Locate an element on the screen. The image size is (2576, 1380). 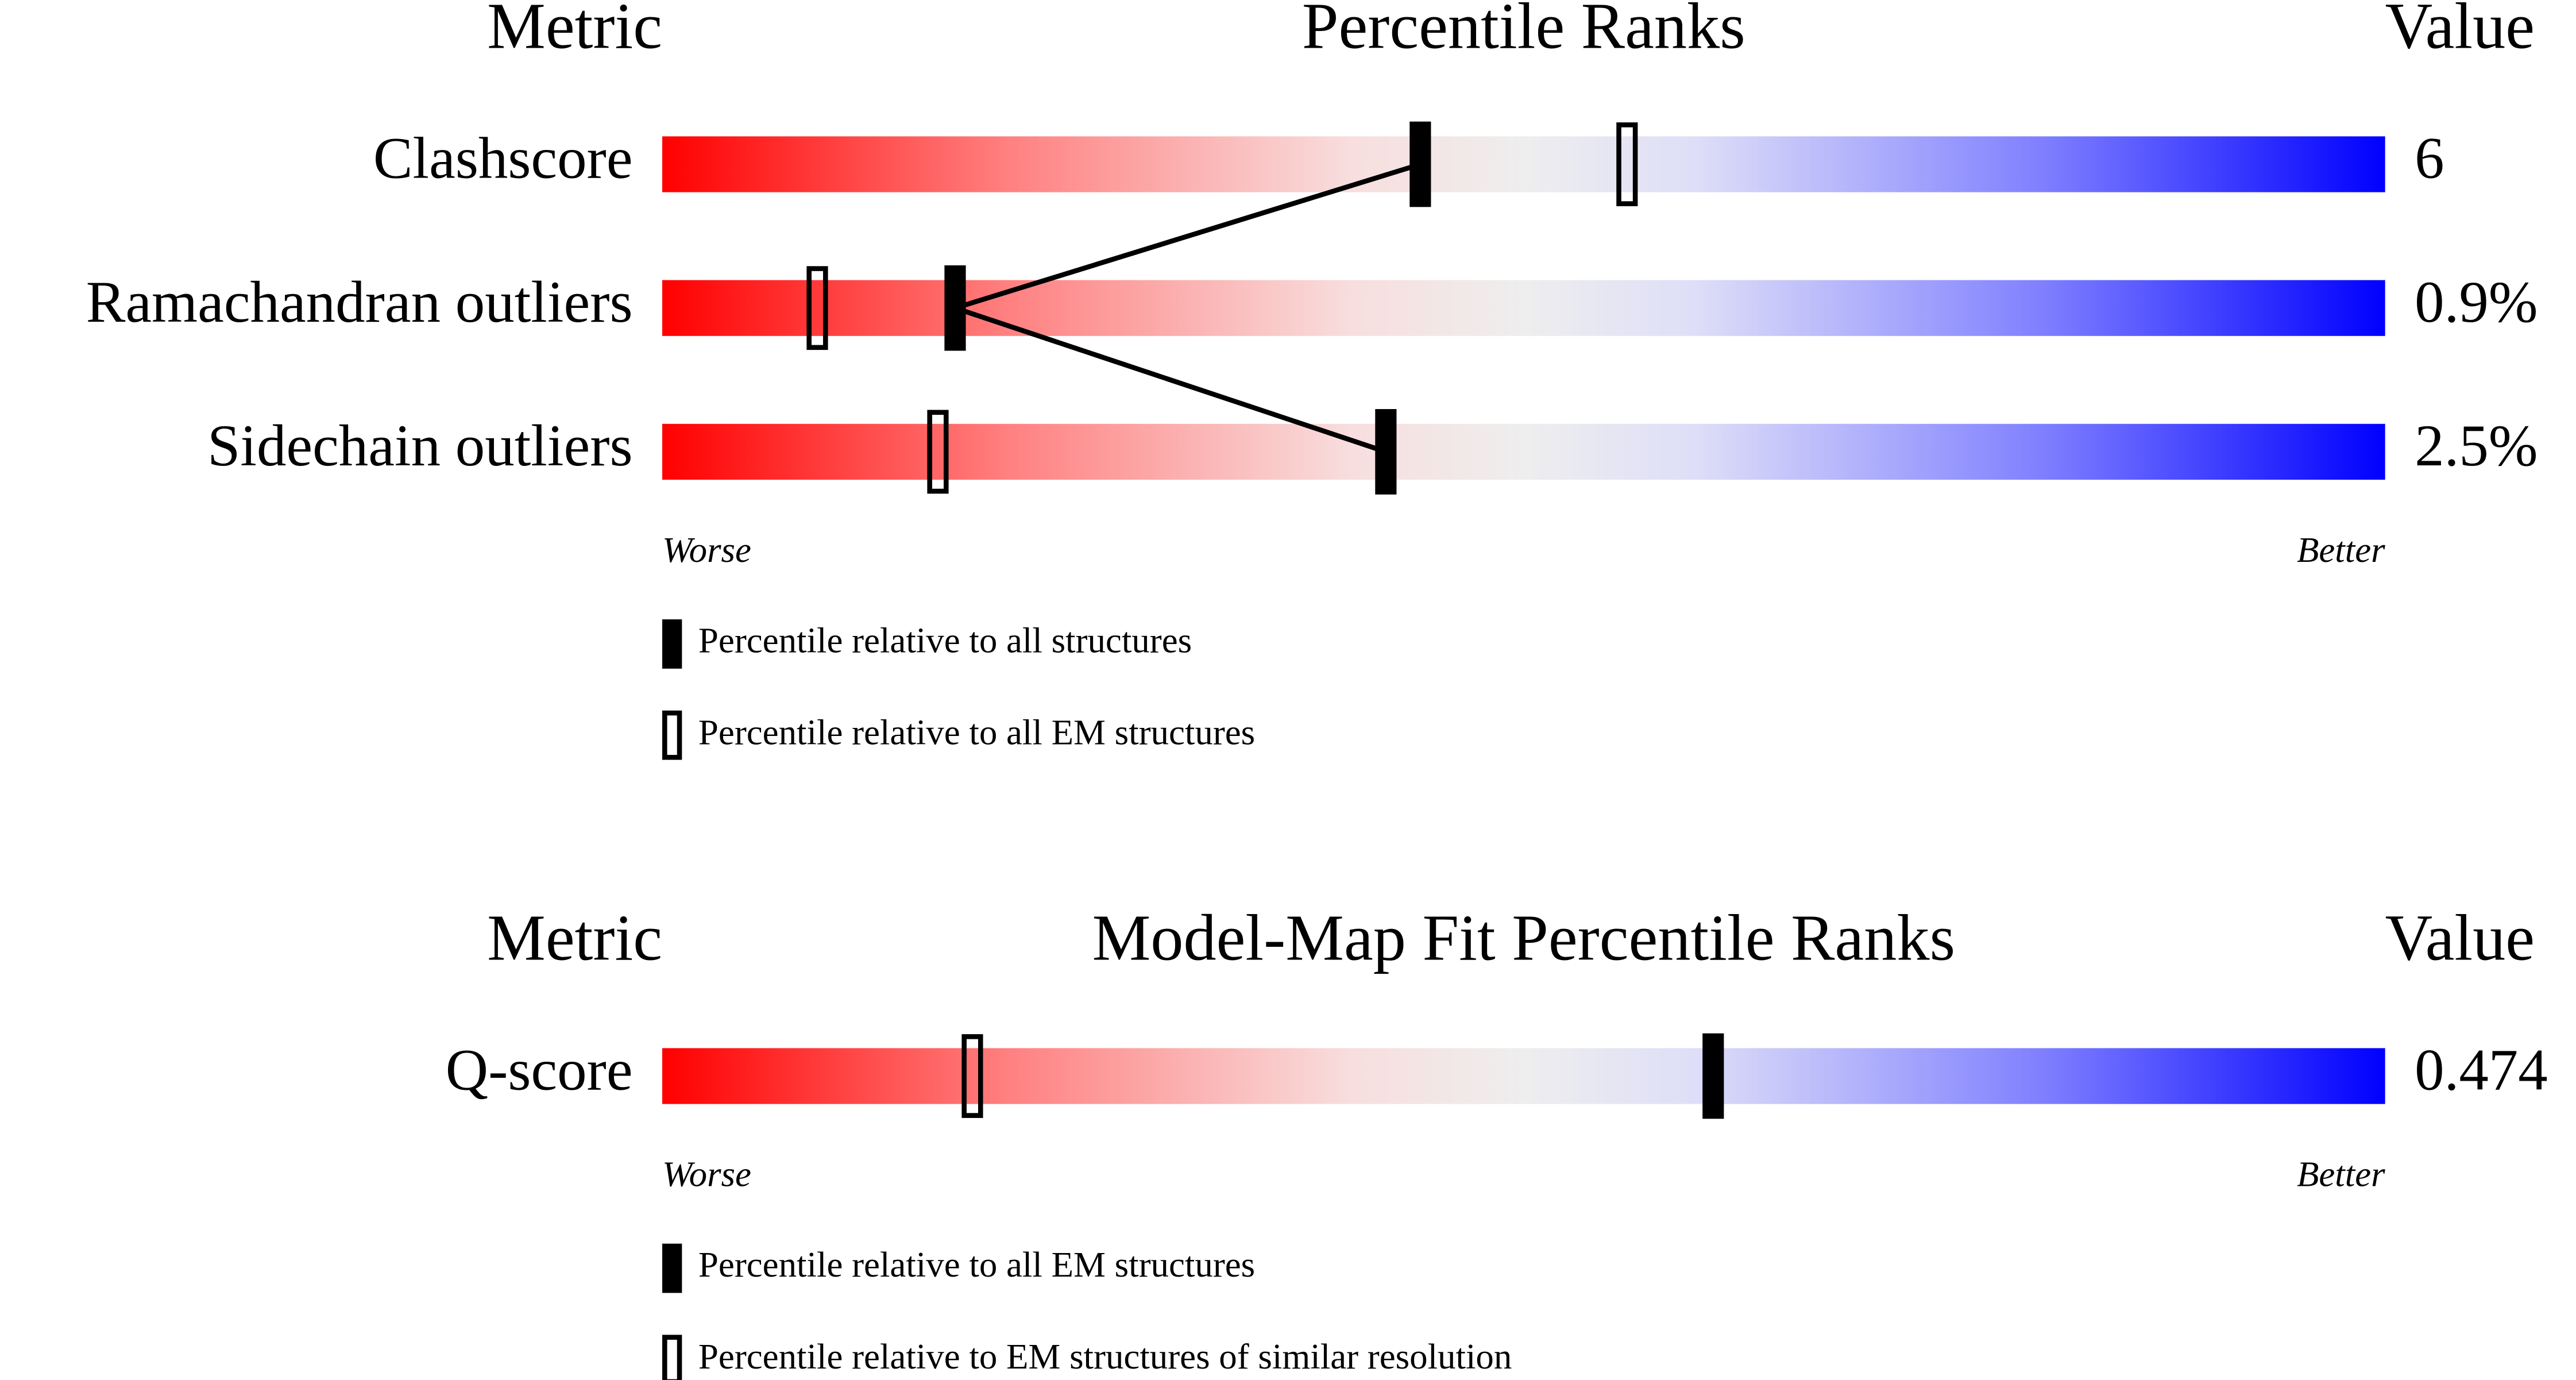
metric-label: Clashscore is located at coordinates (503, 158).